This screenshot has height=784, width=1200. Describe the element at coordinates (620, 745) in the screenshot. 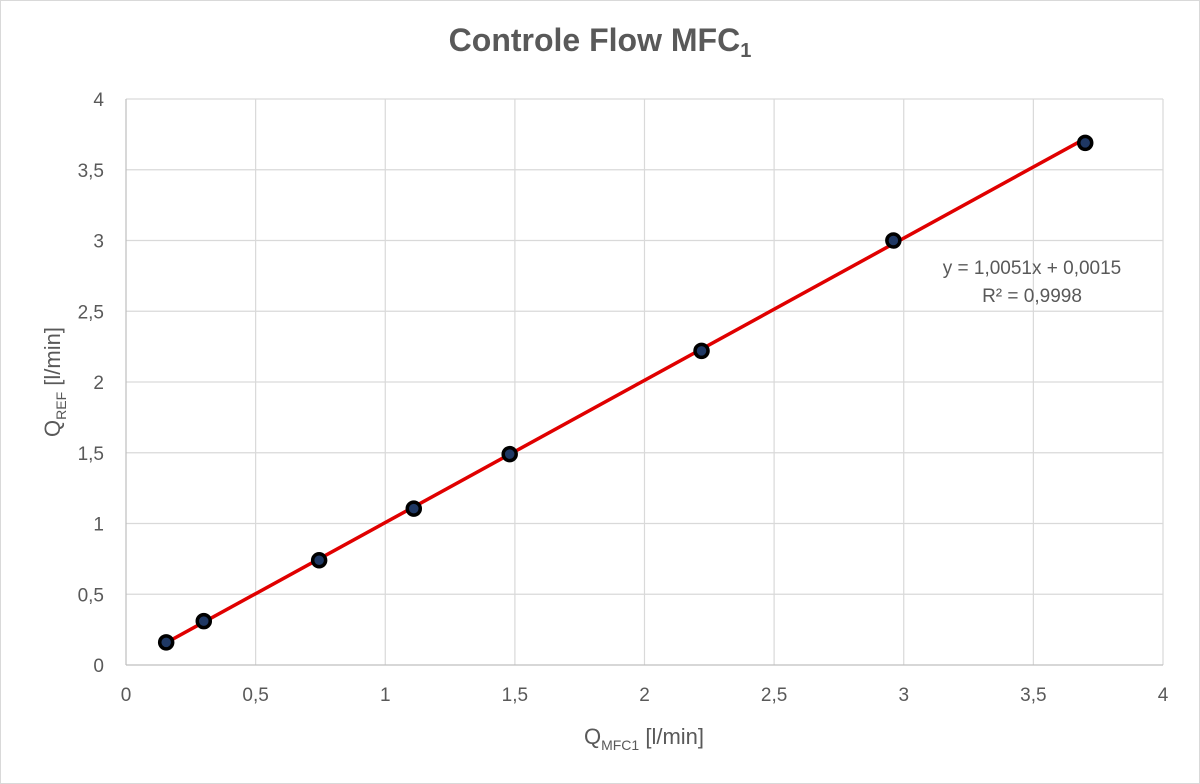

I see `x-axis-title-subscript: MFC1` at that location.